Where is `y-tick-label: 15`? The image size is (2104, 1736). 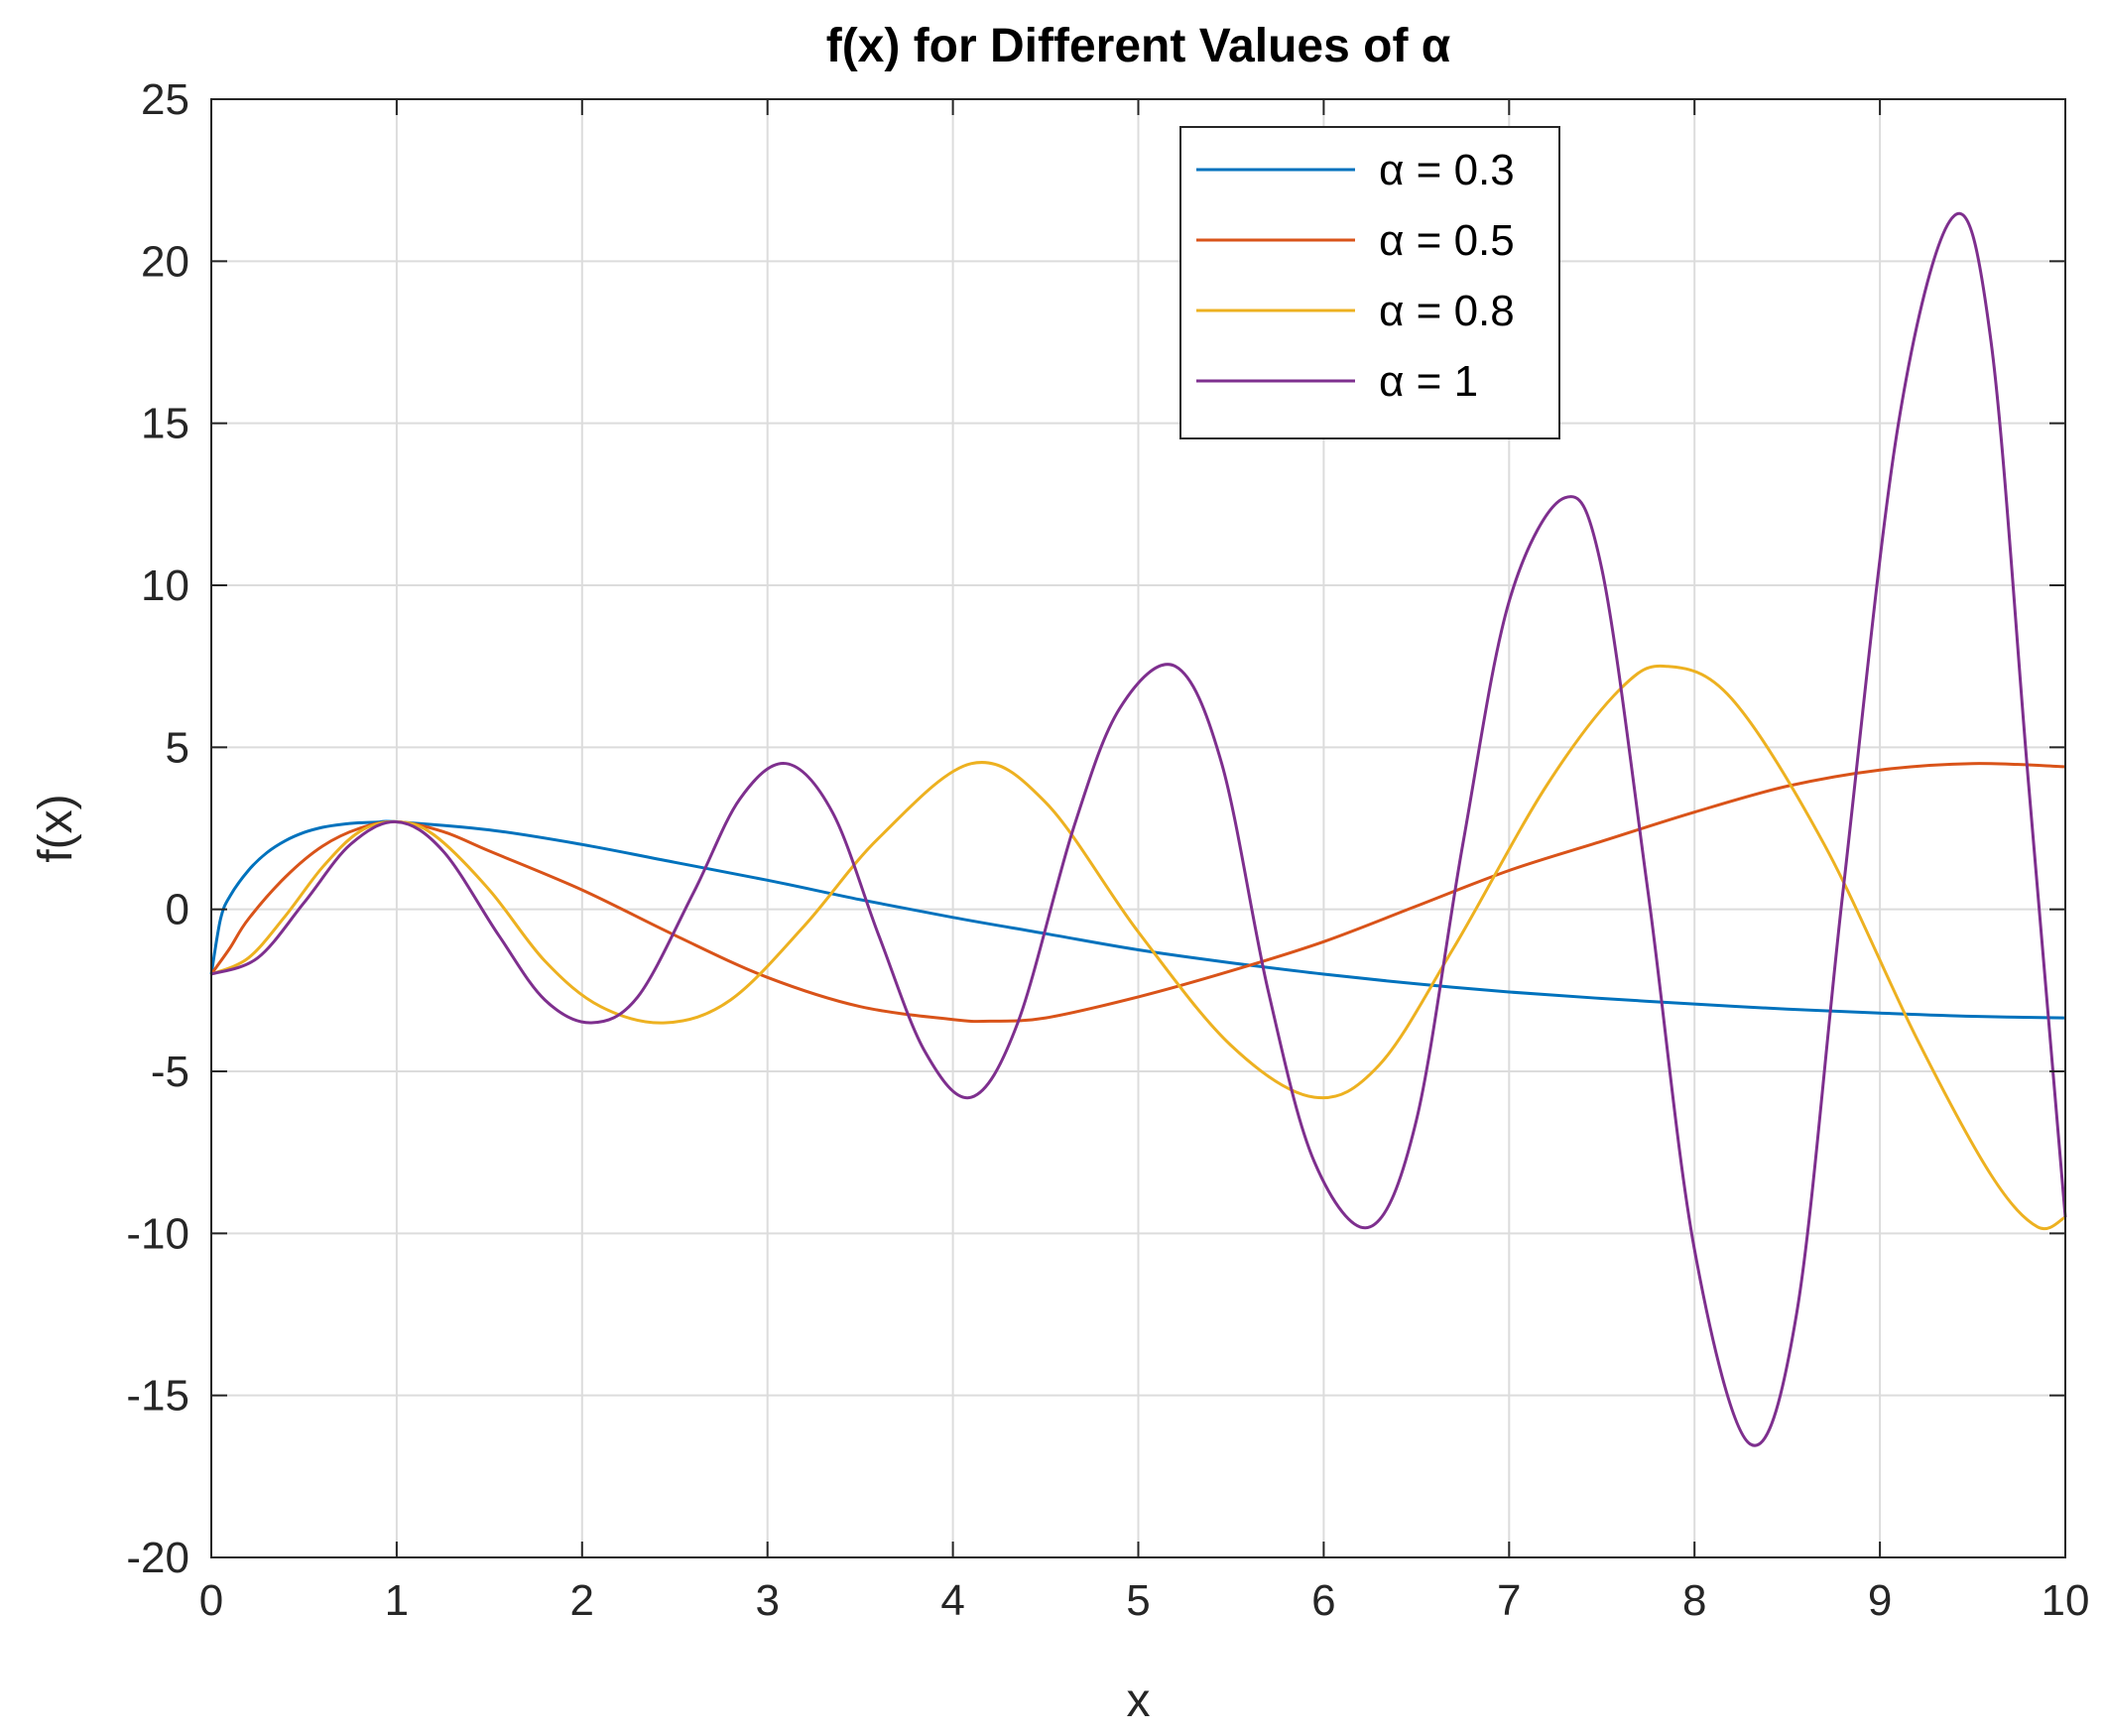 y-tick-label: 15 is located at coordinates (165, 424).